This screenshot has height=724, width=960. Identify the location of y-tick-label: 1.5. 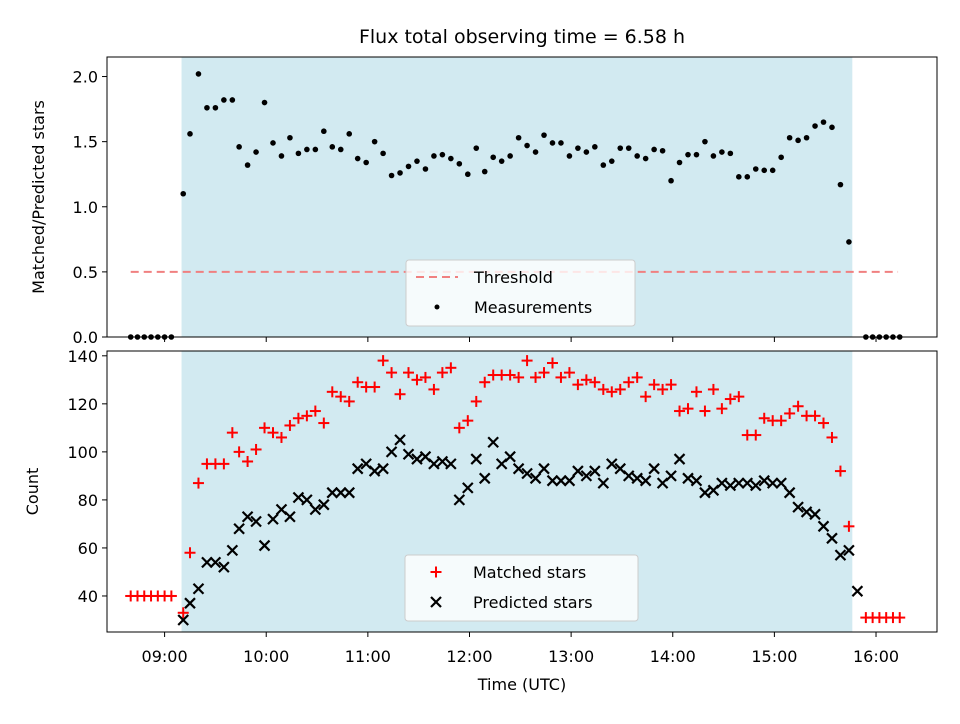
(85, 142).